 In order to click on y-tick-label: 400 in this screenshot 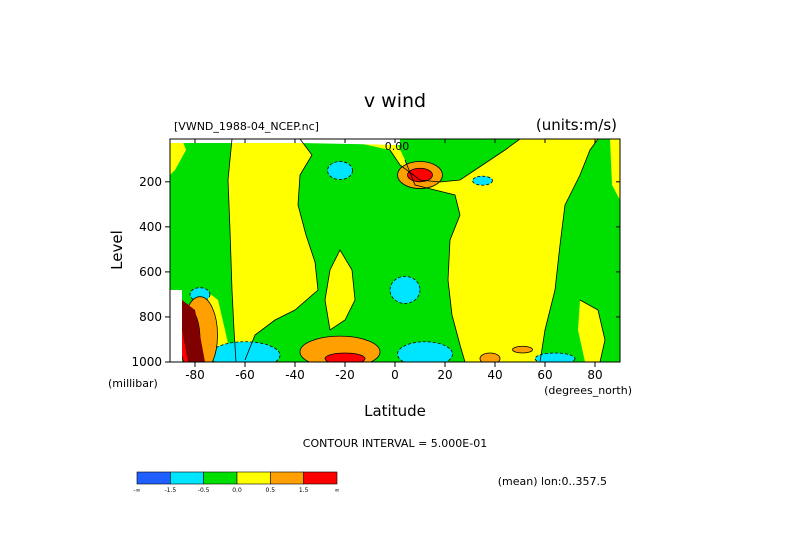, I will do `click(150, 227)`.